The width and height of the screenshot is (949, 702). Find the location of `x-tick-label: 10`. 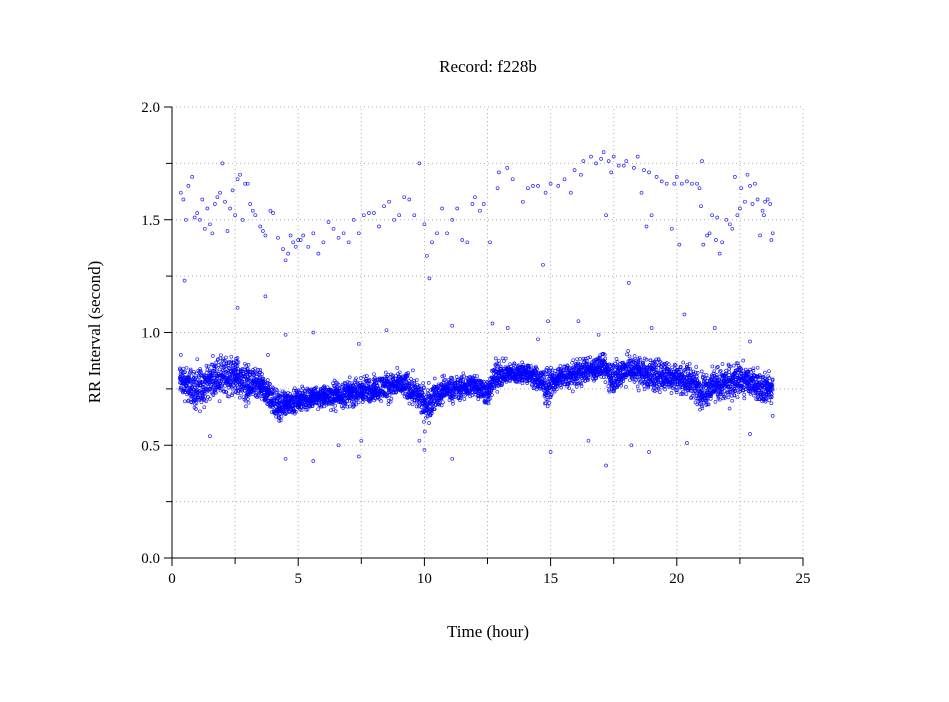

x-tick-label: 10 is located at coordinates (424, 579).